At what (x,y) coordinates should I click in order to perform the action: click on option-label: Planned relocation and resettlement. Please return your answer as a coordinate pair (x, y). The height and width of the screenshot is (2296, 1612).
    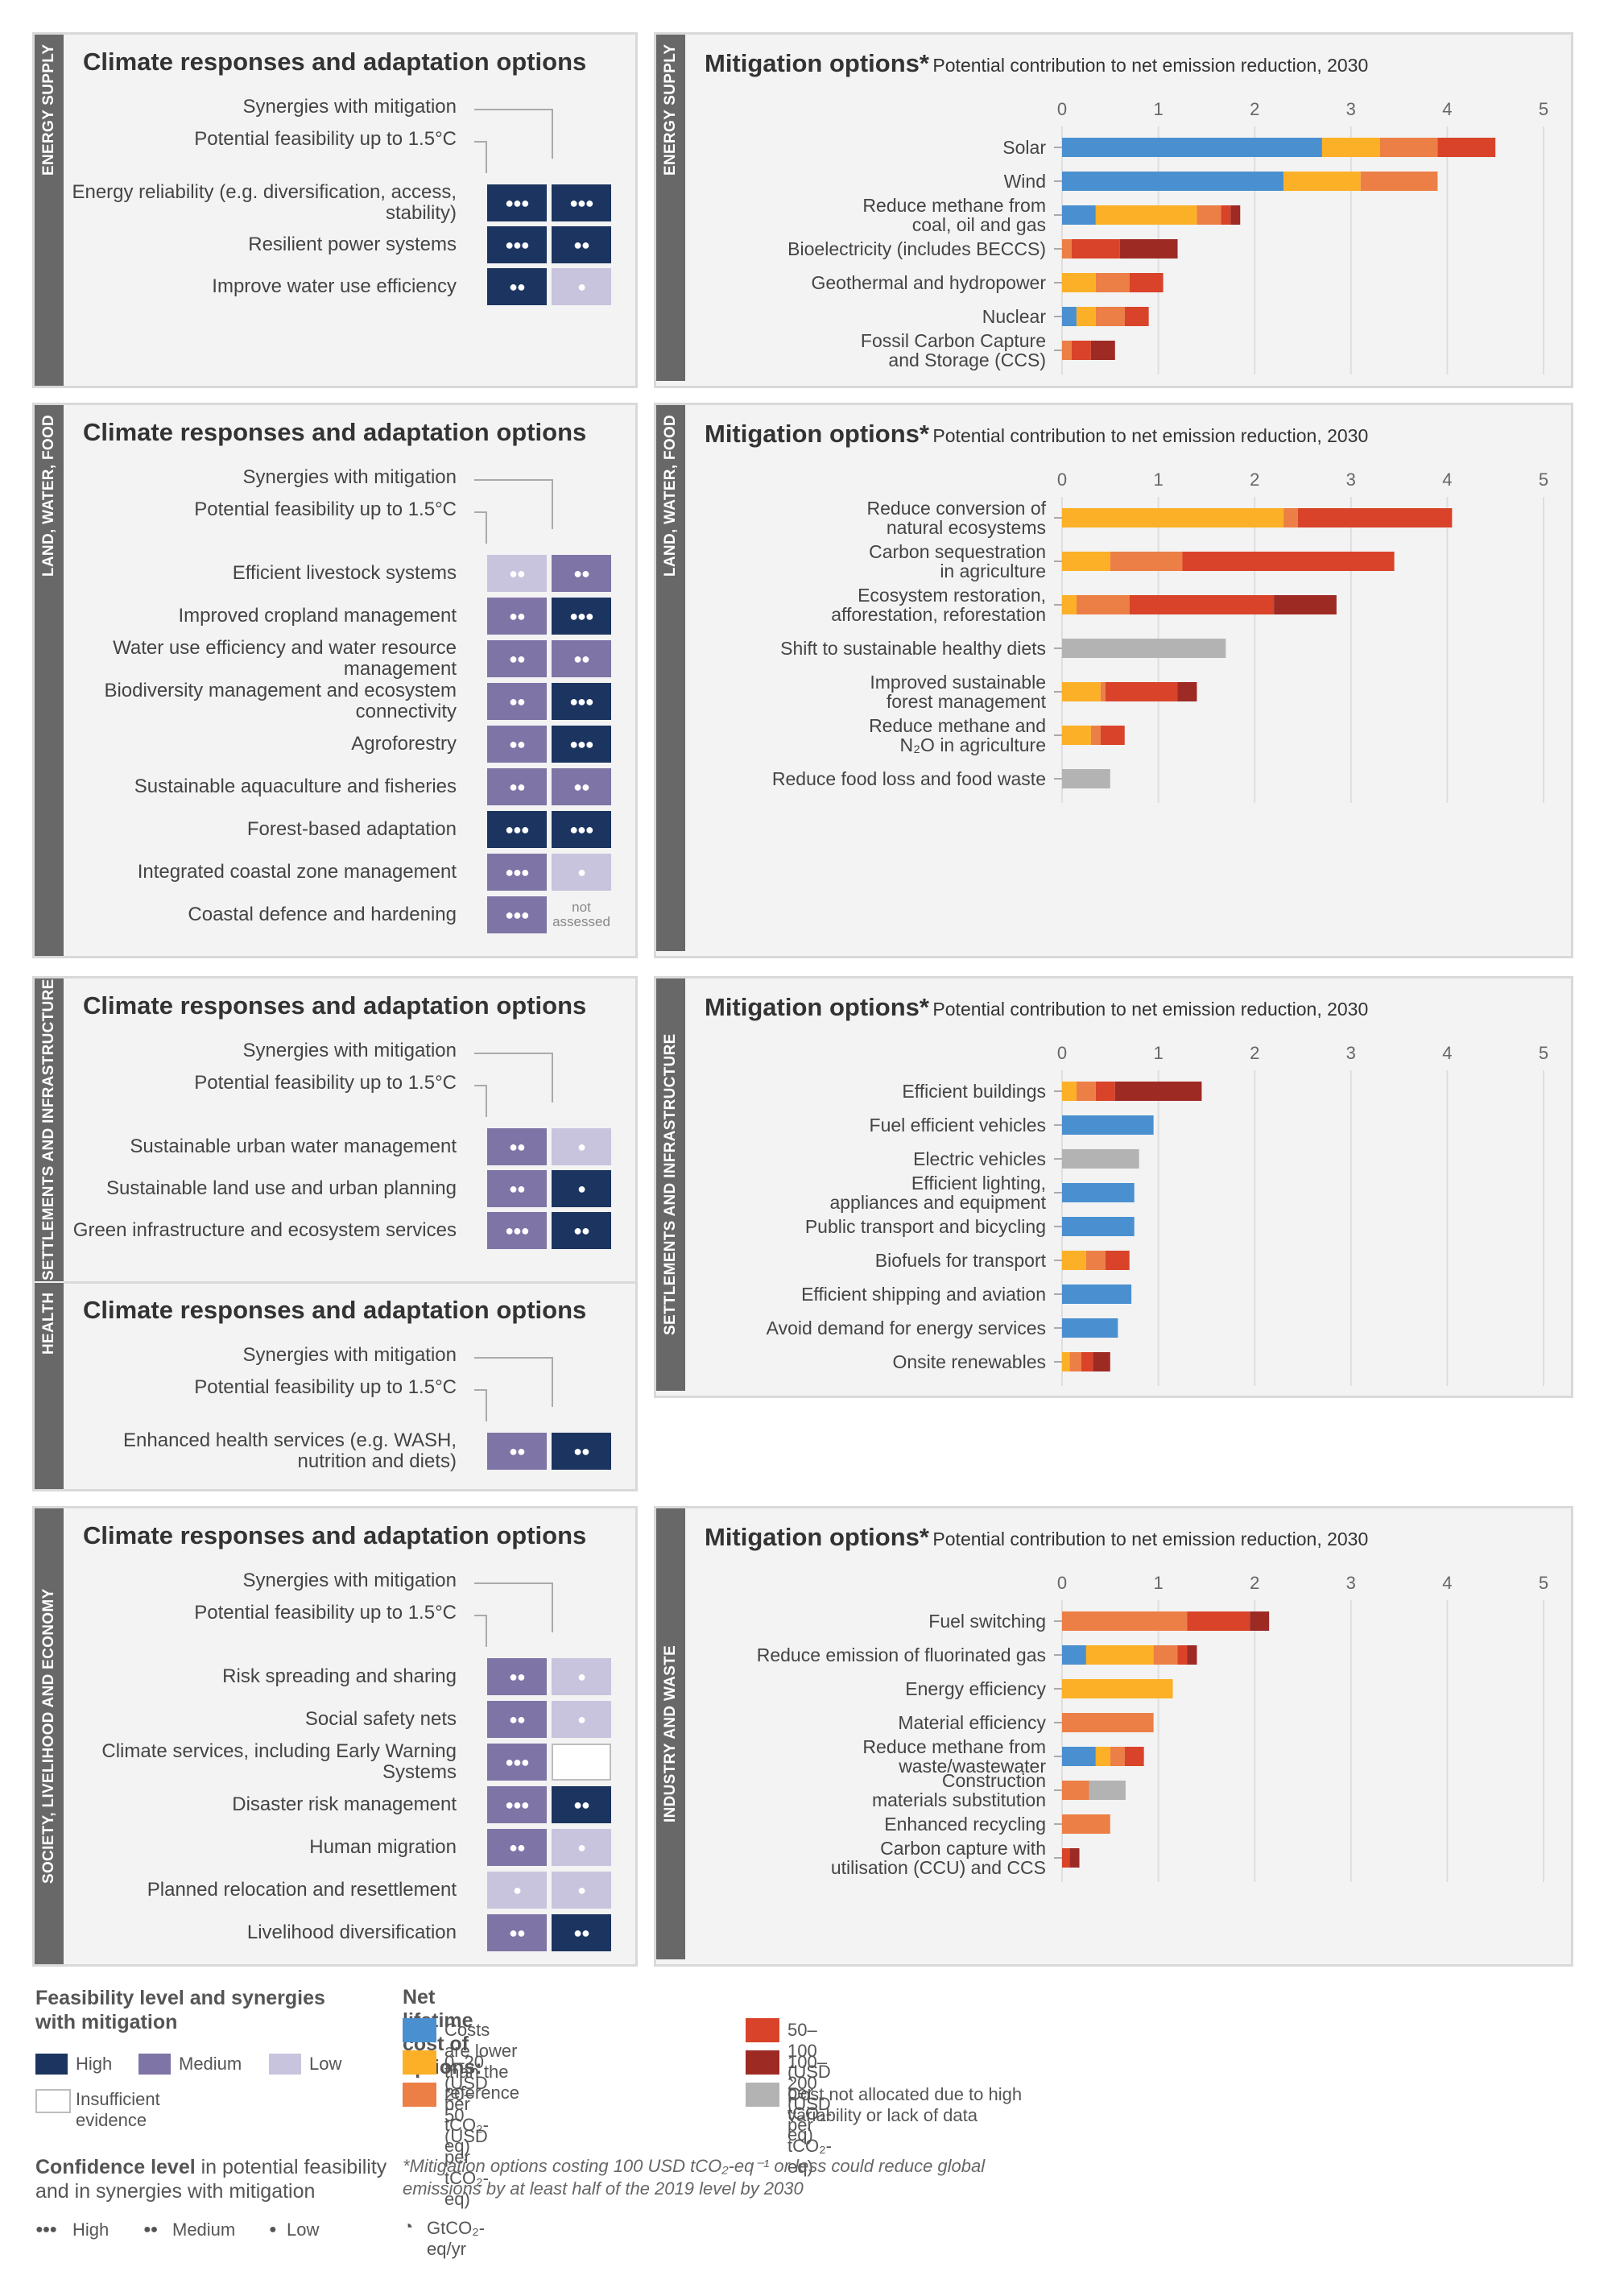
    Looking at the image, I should click on (302, 1890).